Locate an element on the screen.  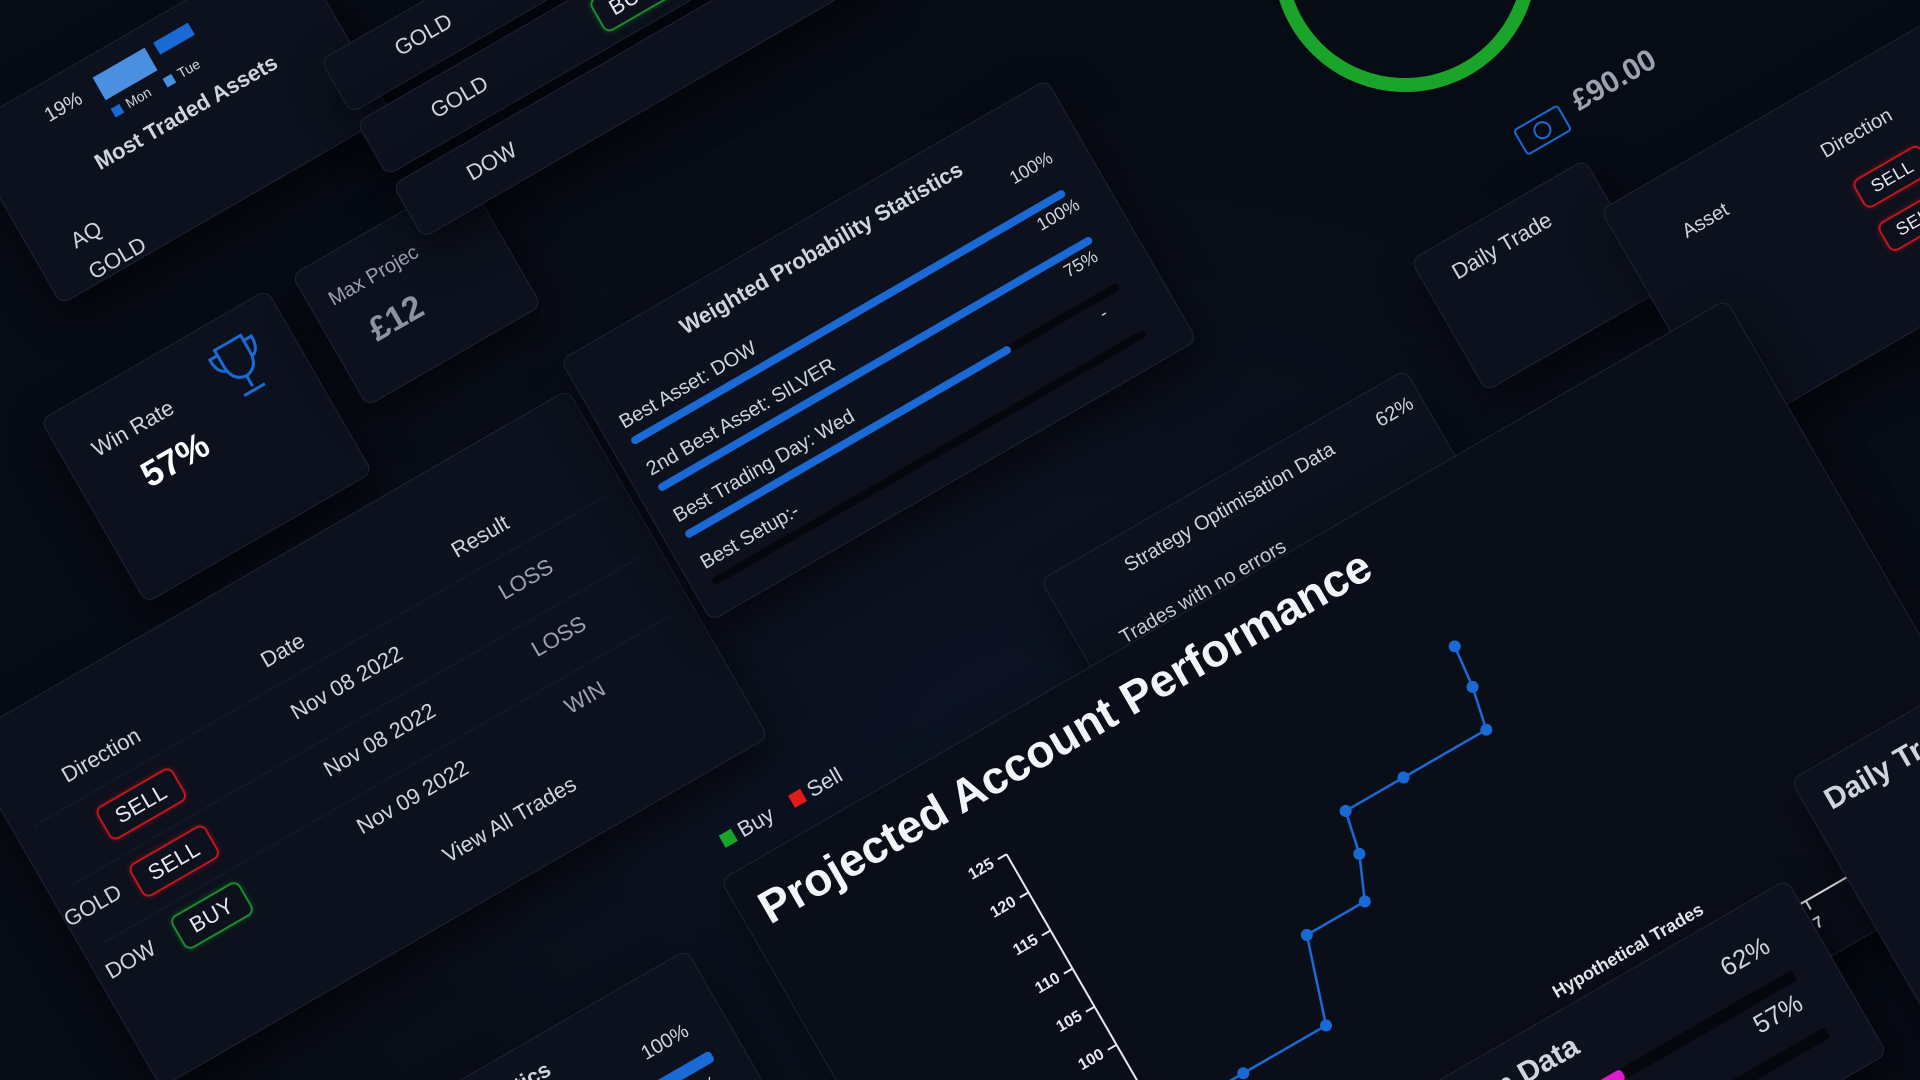
weighted-title: Weighted Probability Statistics is located at coordinates (821, 248).